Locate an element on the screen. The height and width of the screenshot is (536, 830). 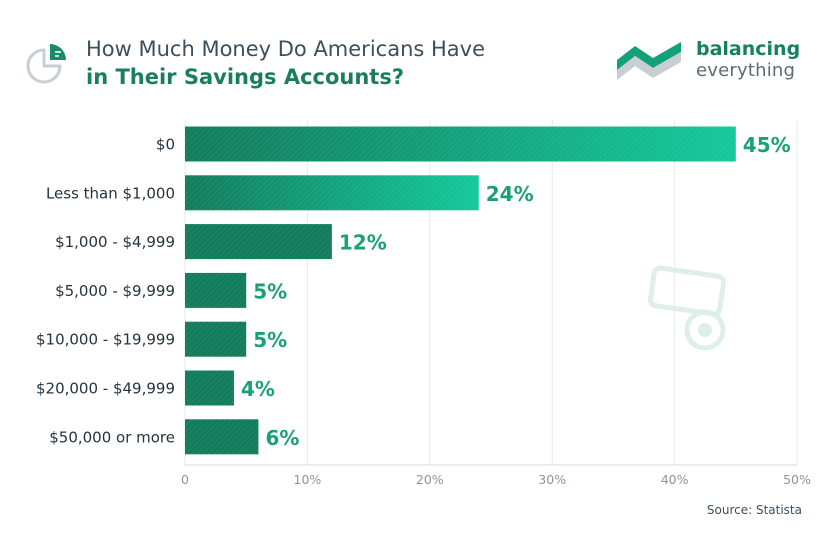
brand-wordmark: balancing everything is located at coordinates (748, 60).